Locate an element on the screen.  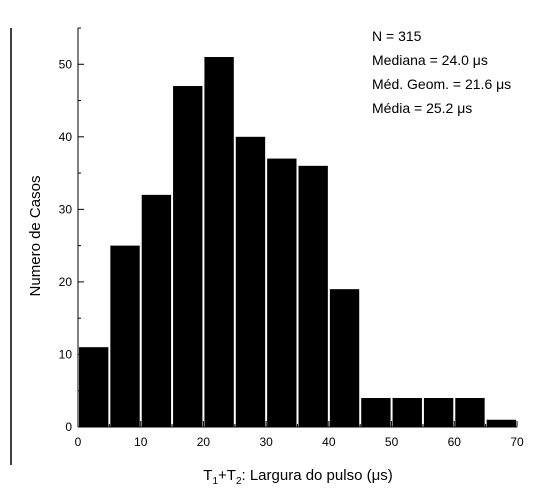
x-tick-label: 0 is located at coordinates (78, 442).